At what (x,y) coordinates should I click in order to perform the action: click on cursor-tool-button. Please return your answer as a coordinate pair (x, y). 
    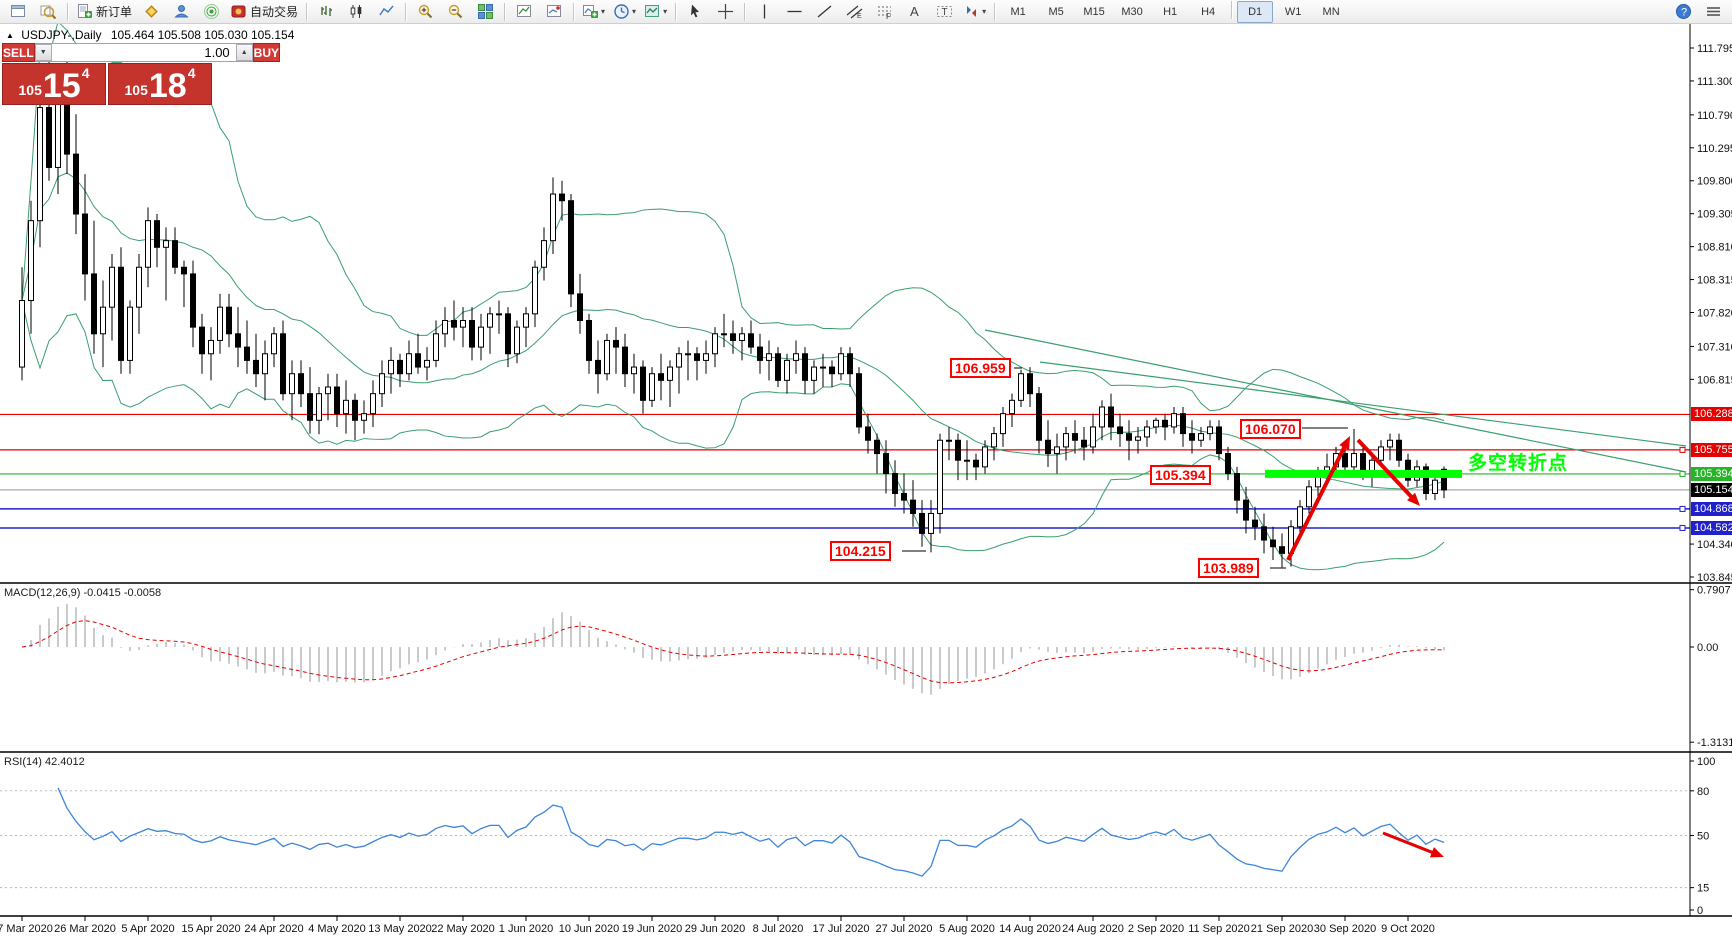
    Looking at the image, I should click on (695, 12).